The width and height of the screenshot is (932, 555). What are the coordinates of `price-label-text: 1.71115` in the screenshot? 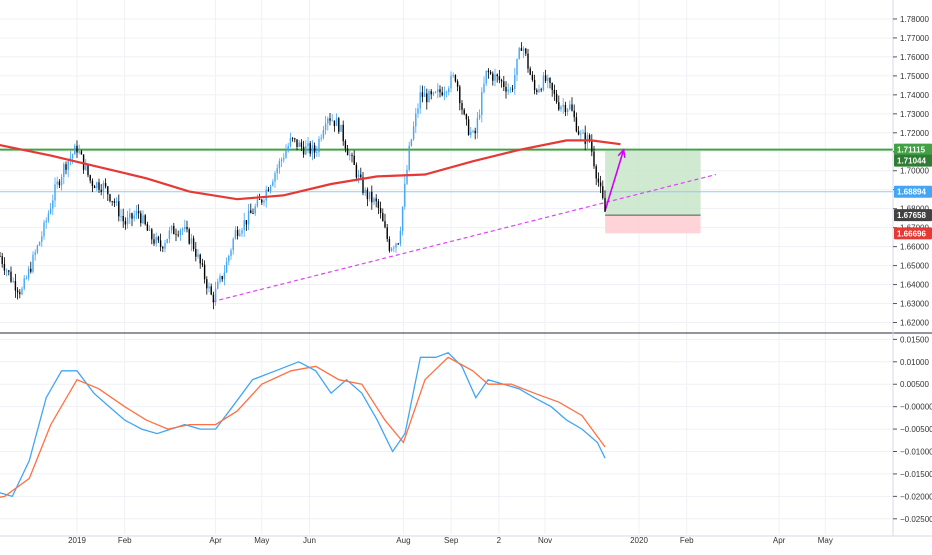 It's located at (911, 150).